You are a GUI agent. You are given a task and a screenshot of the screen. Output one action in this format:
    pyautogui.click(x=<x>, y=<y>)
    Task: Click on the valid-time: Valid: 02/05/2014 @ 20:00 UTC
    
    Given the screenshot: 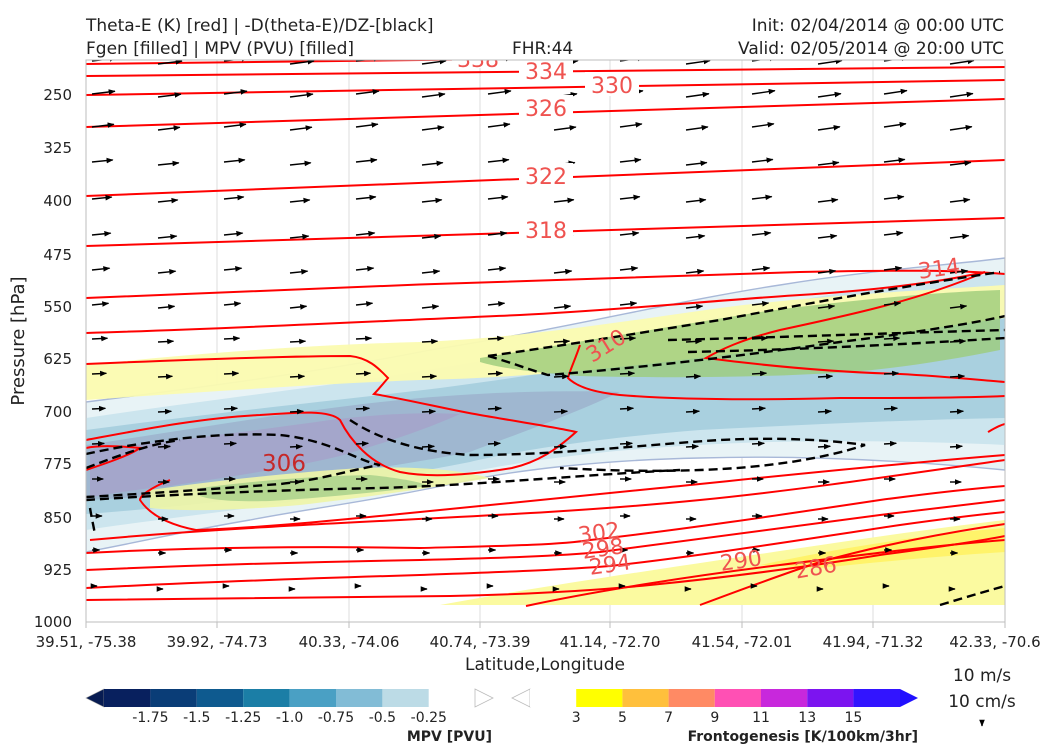 What is the action you would take?
    pyautogui.click(x=871, y=49)
    